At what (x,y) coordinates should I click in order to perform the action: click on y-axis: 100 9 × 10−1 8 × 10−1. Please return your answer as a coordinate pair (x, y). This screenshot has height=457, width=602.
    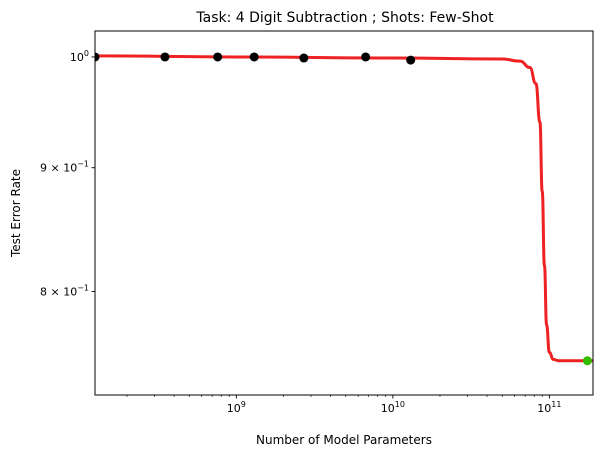
    Looking at the image, I should click on (67, 174).